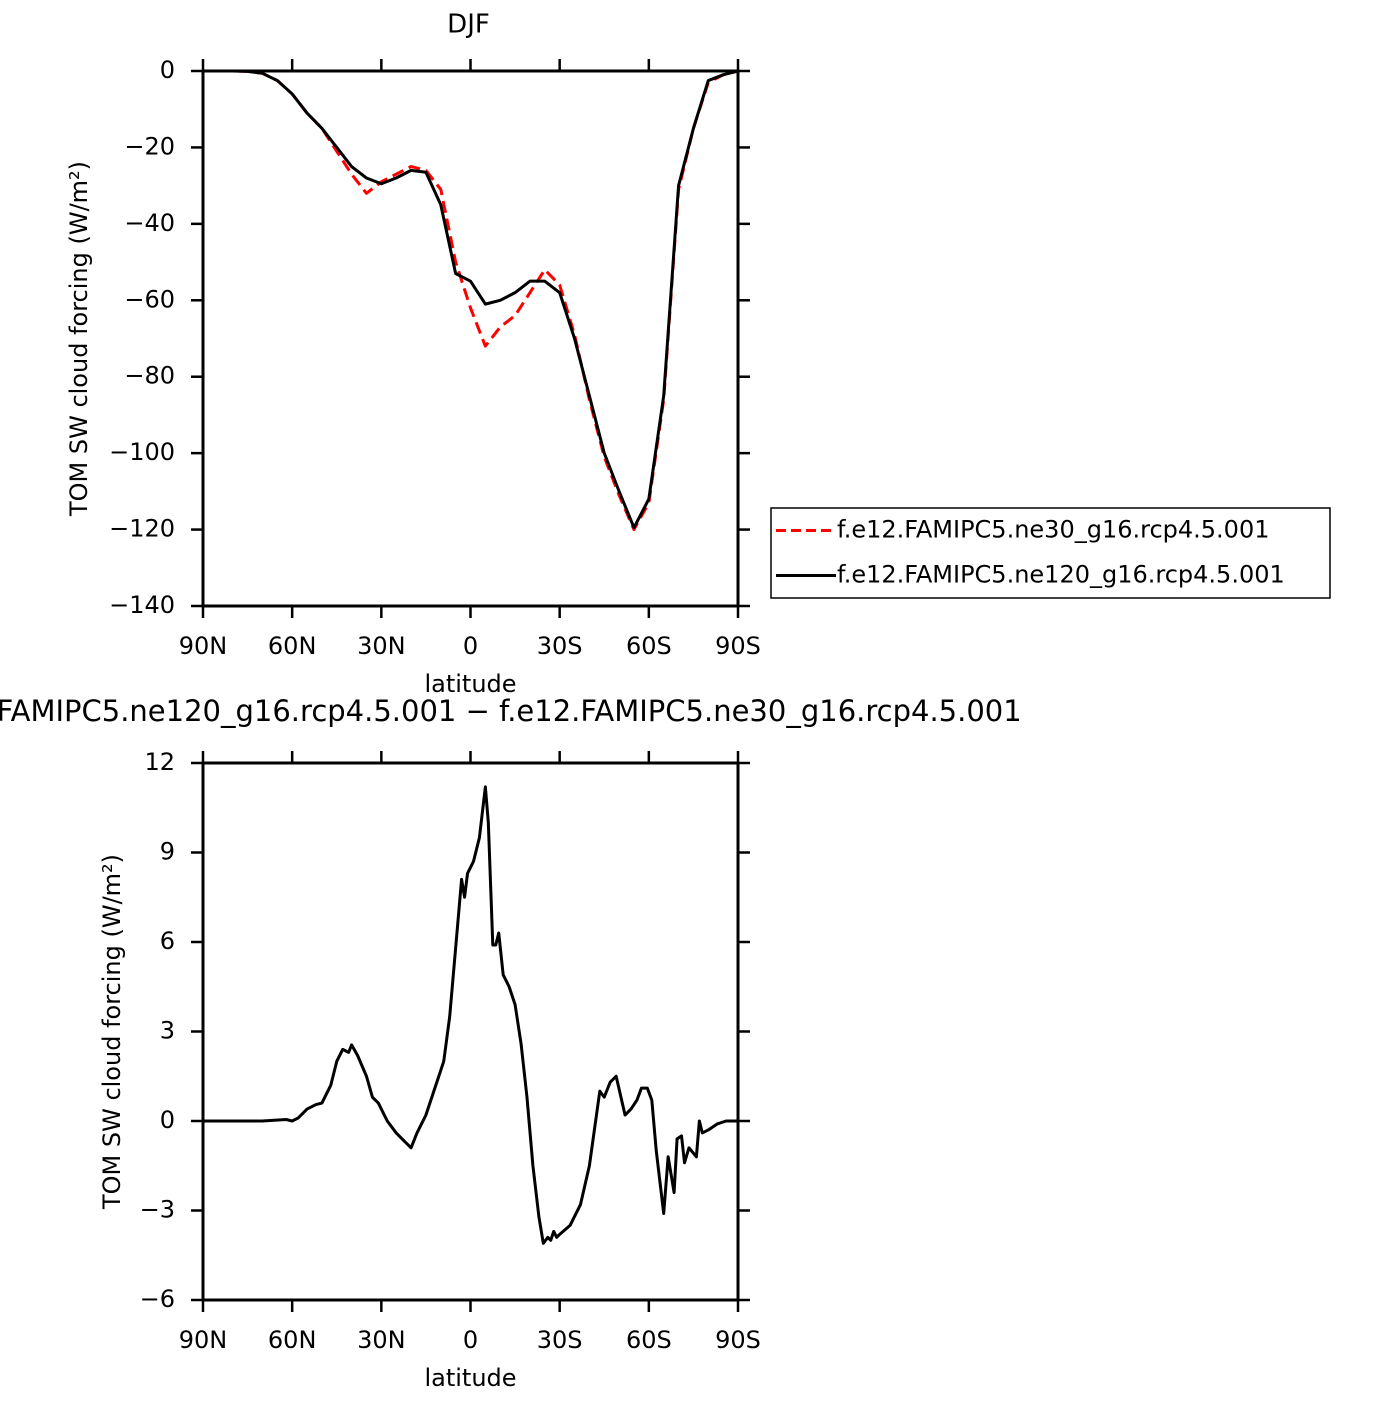 The width and height of the screenshot is (1394, 1401). Describe the element at coordinates (149, 299) in the screenshot. I see `y-tick-label: −60` at that location.